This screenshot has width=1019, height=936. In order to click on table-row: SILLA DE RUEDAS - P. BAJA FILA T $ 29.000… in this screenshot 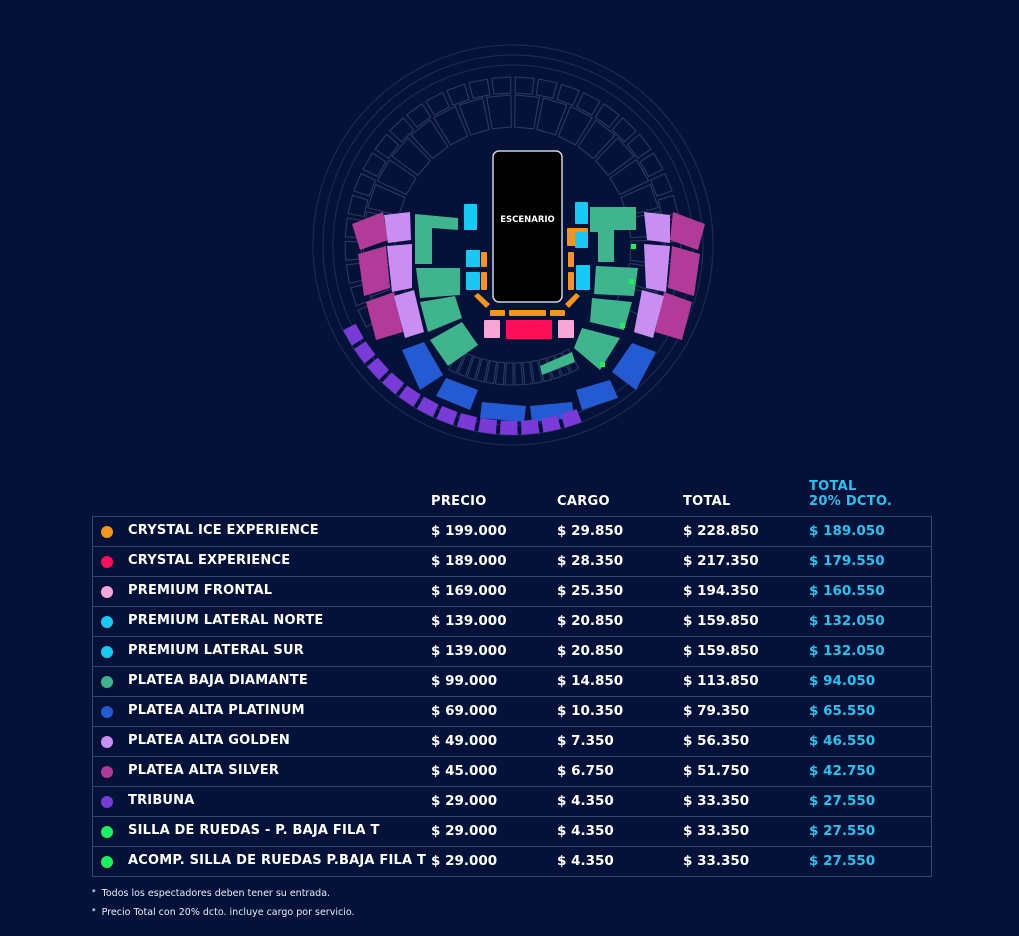, I will do `click(512, 832)`.